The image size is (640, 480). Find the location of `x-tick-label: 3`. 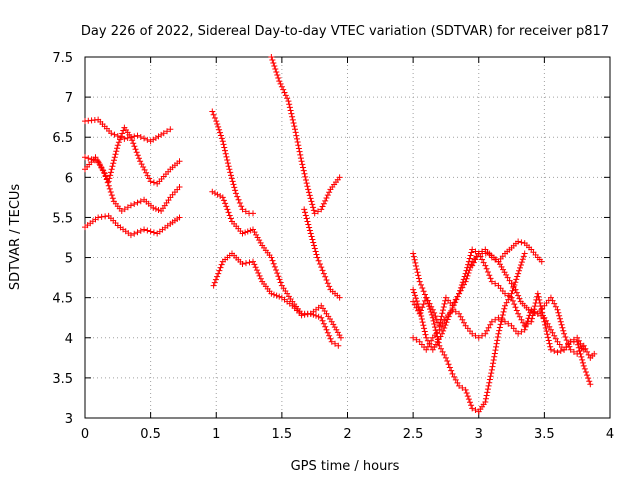

x-tick-label: 3 is located at coordinates (479, 434).